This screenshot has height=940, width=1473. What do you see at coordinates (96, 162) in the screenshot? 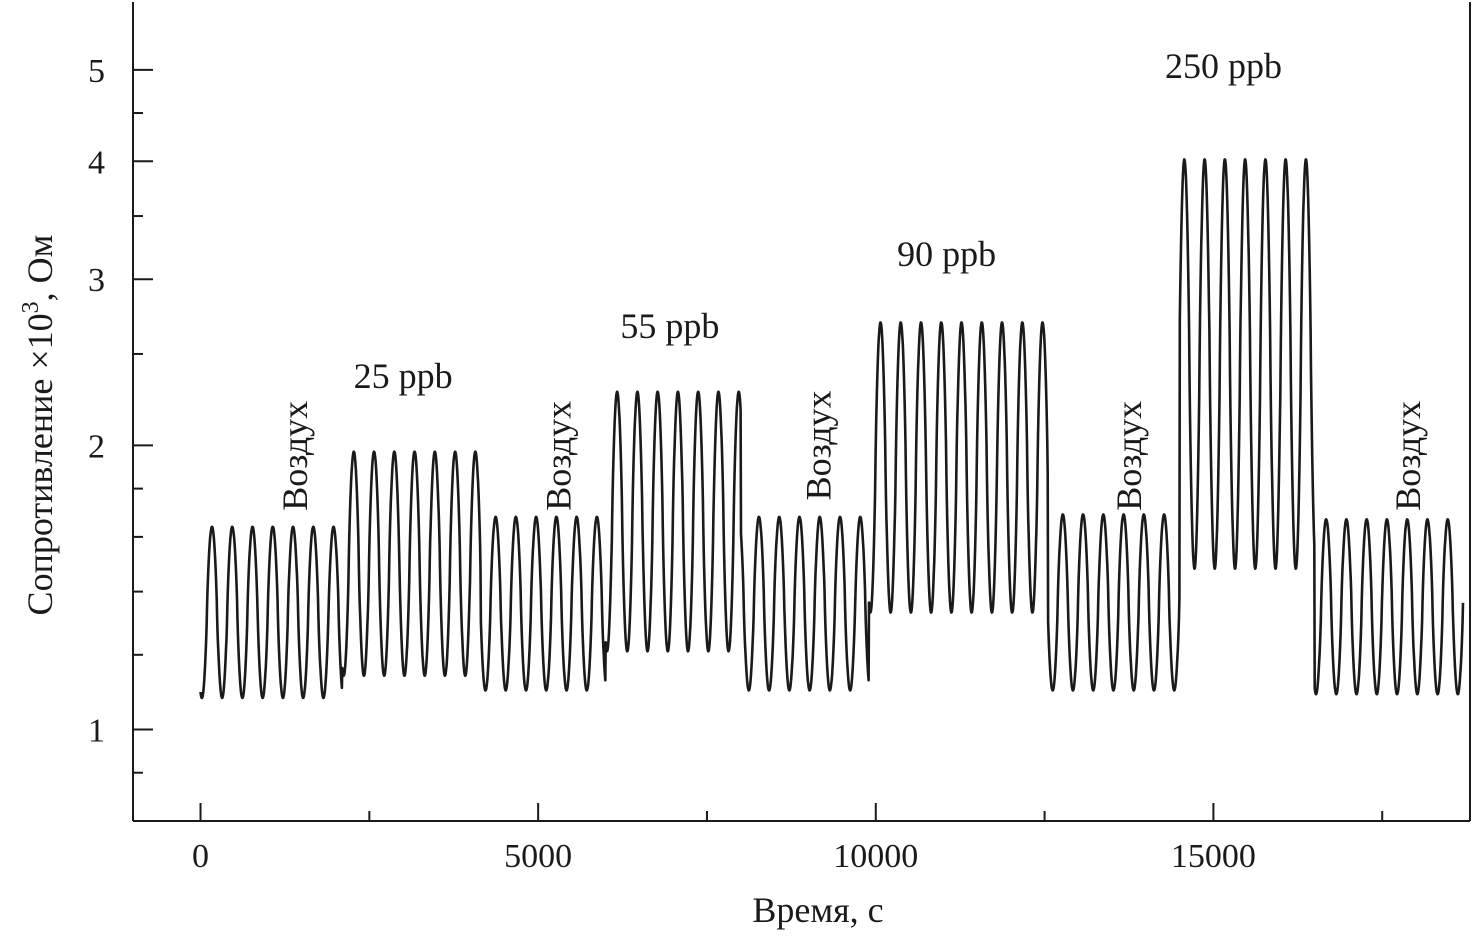
I see `y-tick-label: 4` at bounding box center [96, 162].